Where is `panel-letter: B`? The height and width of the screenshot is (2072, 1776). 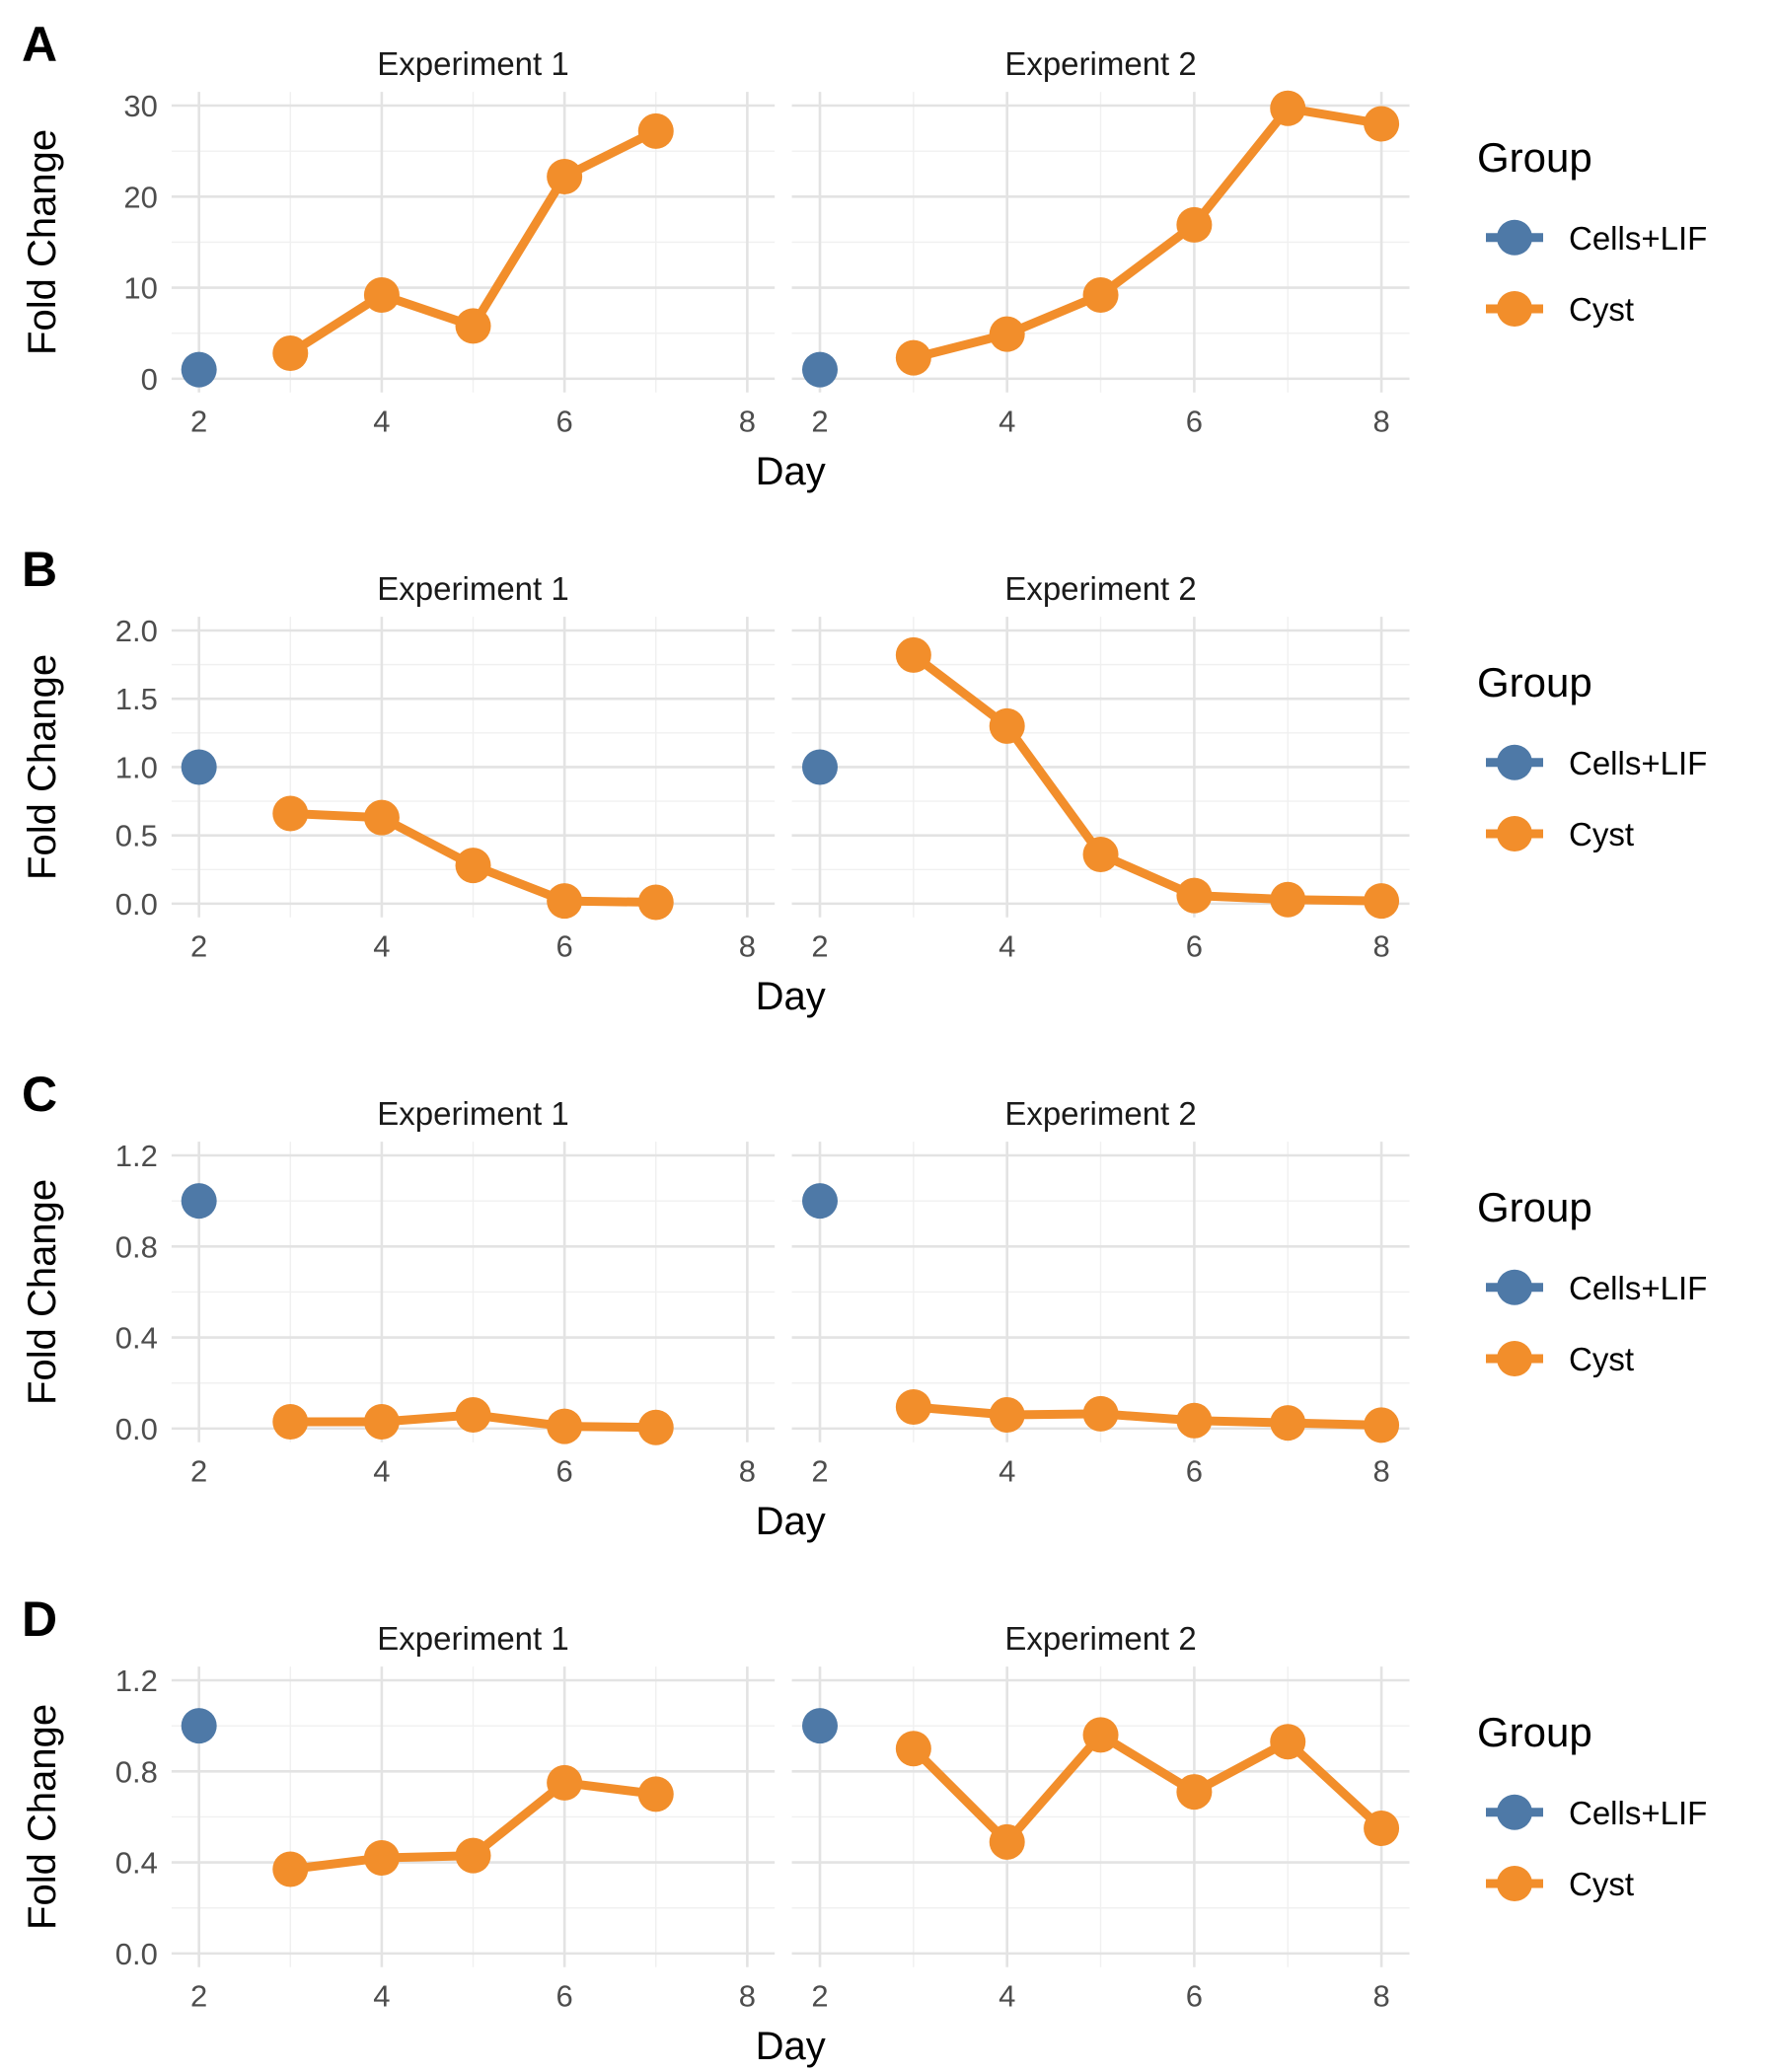 panel-letter: B is located at coordinates (40, 570).